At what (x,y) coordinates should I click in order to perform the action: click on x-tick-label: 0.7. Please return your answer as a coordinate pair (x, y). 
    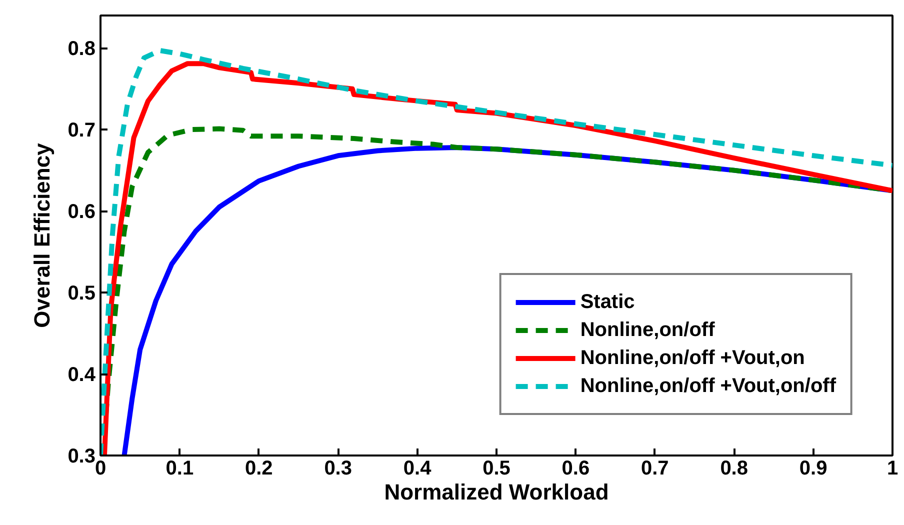
    Looking at the image, I should click on (655, 469).